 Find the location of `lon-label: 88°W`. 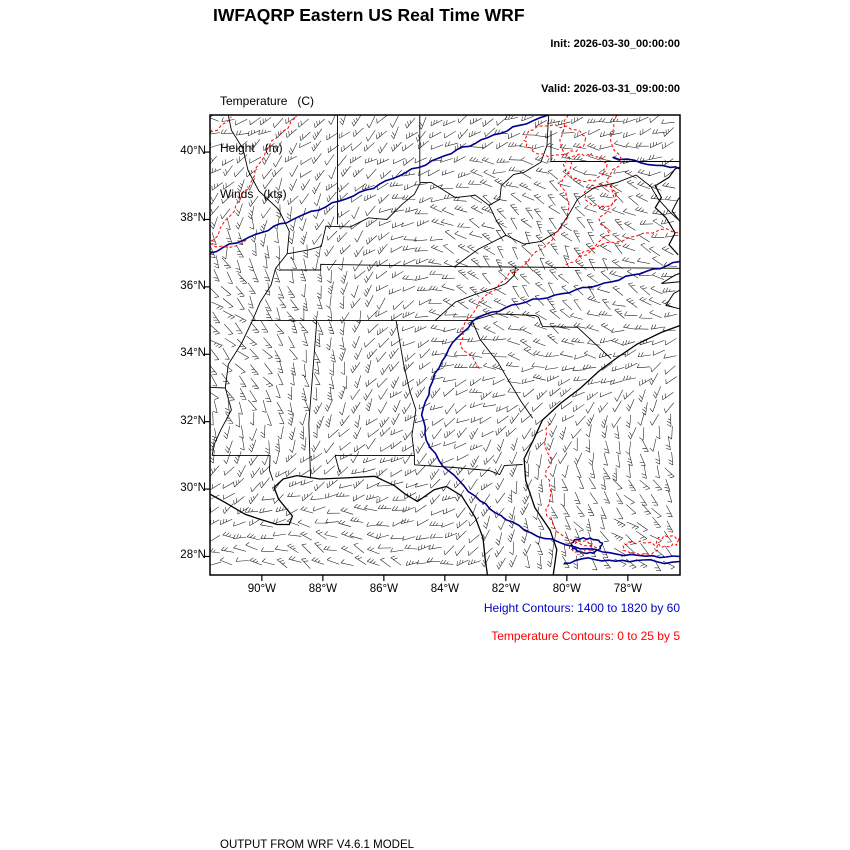

lon-label: 88°W is located at coordinates (322, 589).